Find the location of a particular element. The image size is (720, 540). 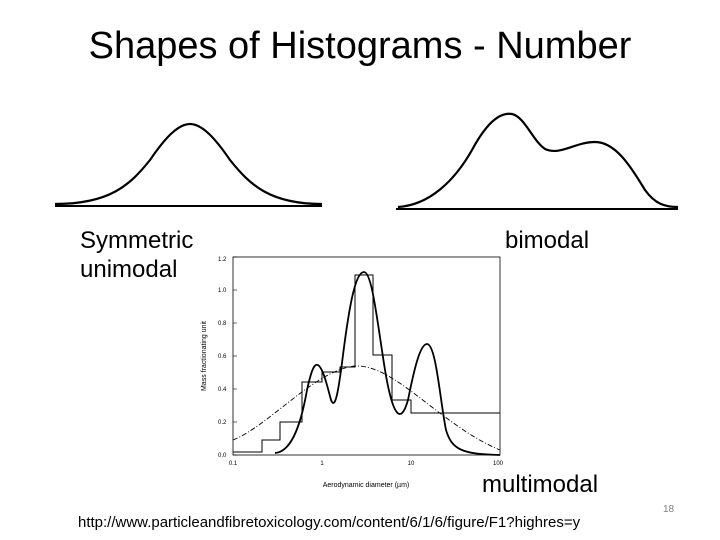

bimodal-label: bimodal is located at coordinates (547, 240).